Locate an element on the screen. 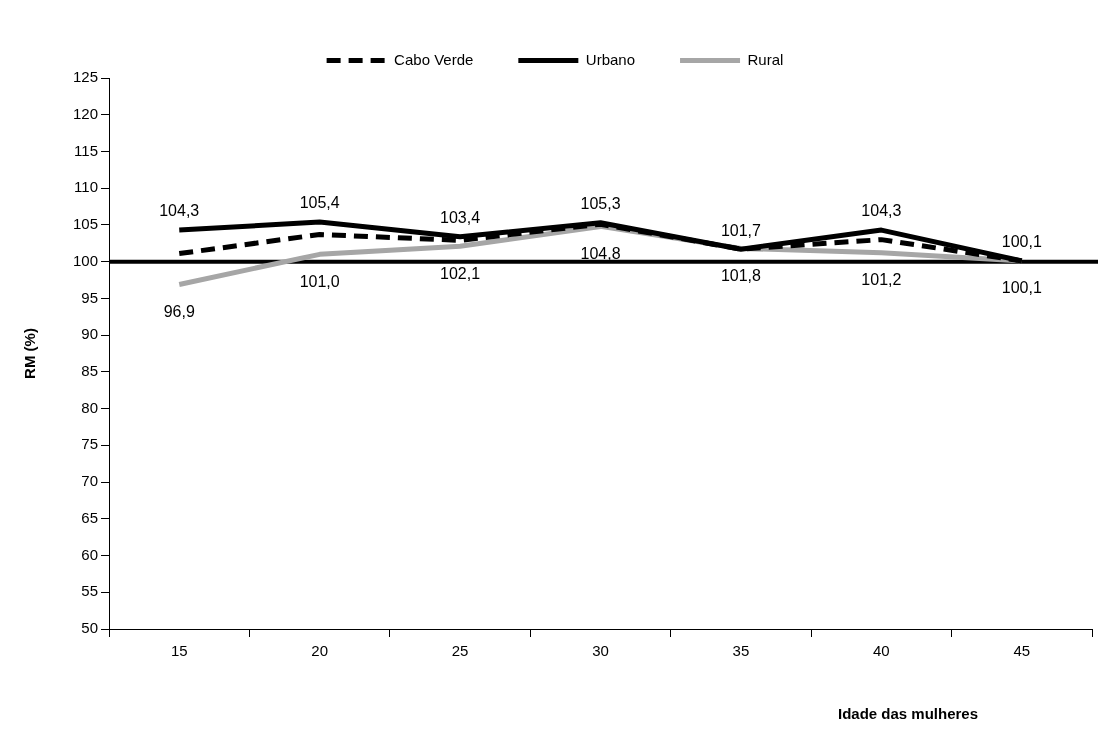  data-label: 105,4 is located at coordinates (319, 203).